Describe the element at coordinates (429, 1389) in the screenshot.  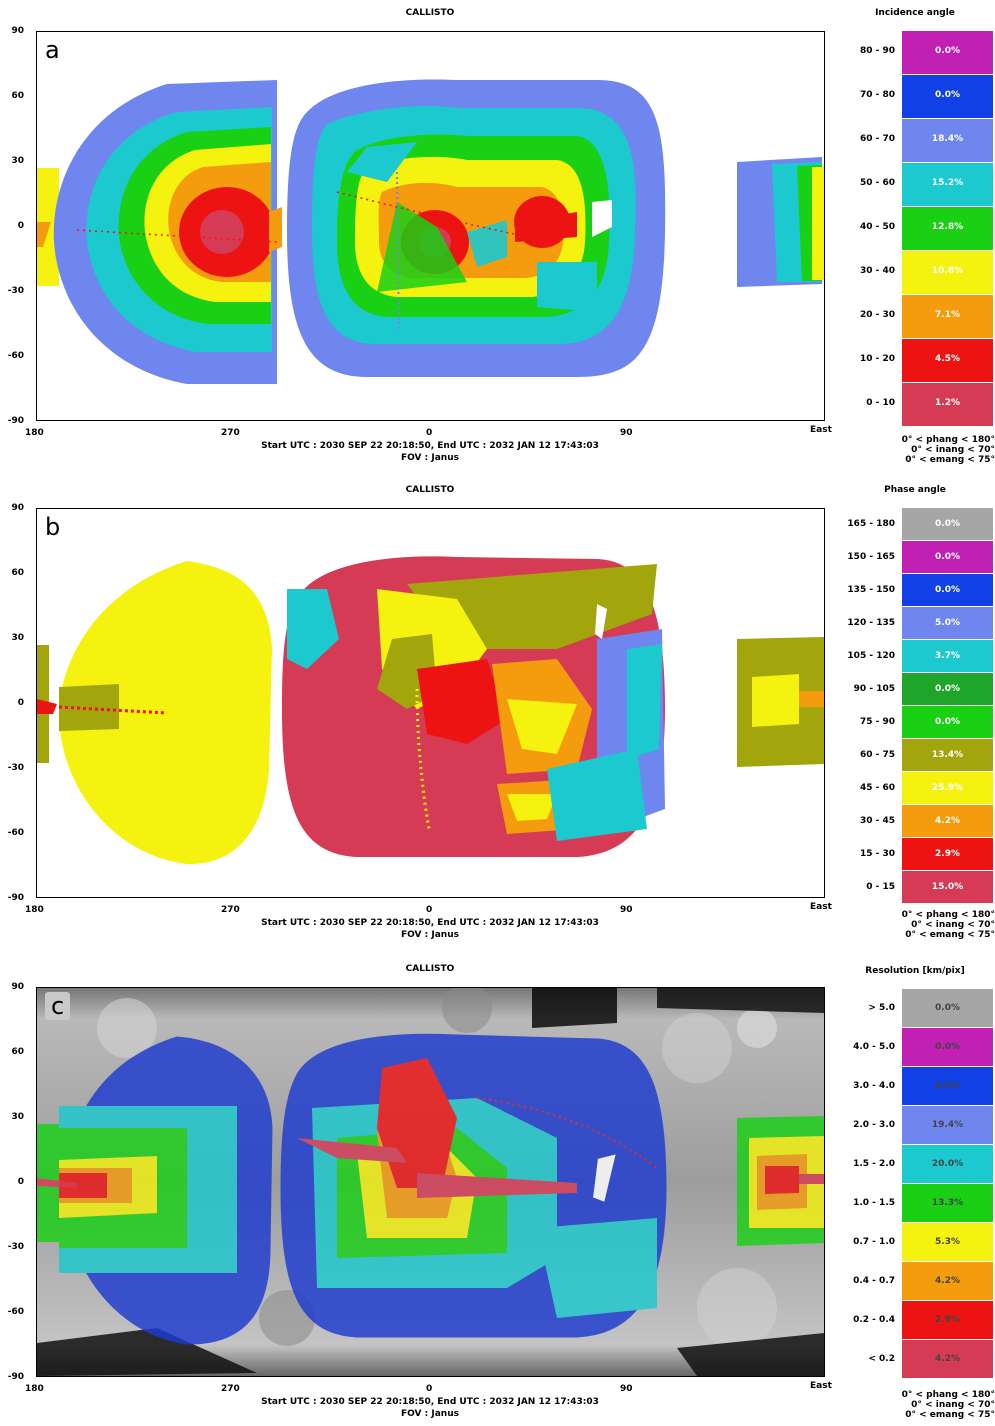
I see `x-tick-label: 0` at that location.